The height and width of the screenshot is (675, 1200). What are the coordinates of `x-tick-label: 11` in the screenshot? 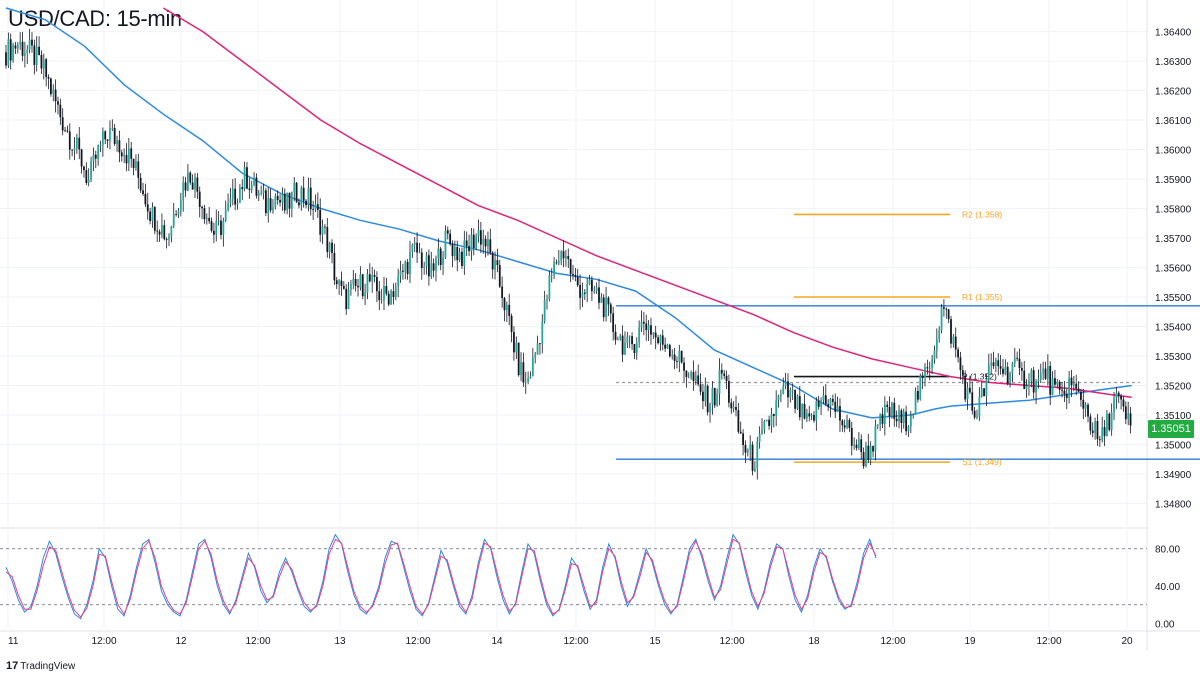 It's located at (13, 641).